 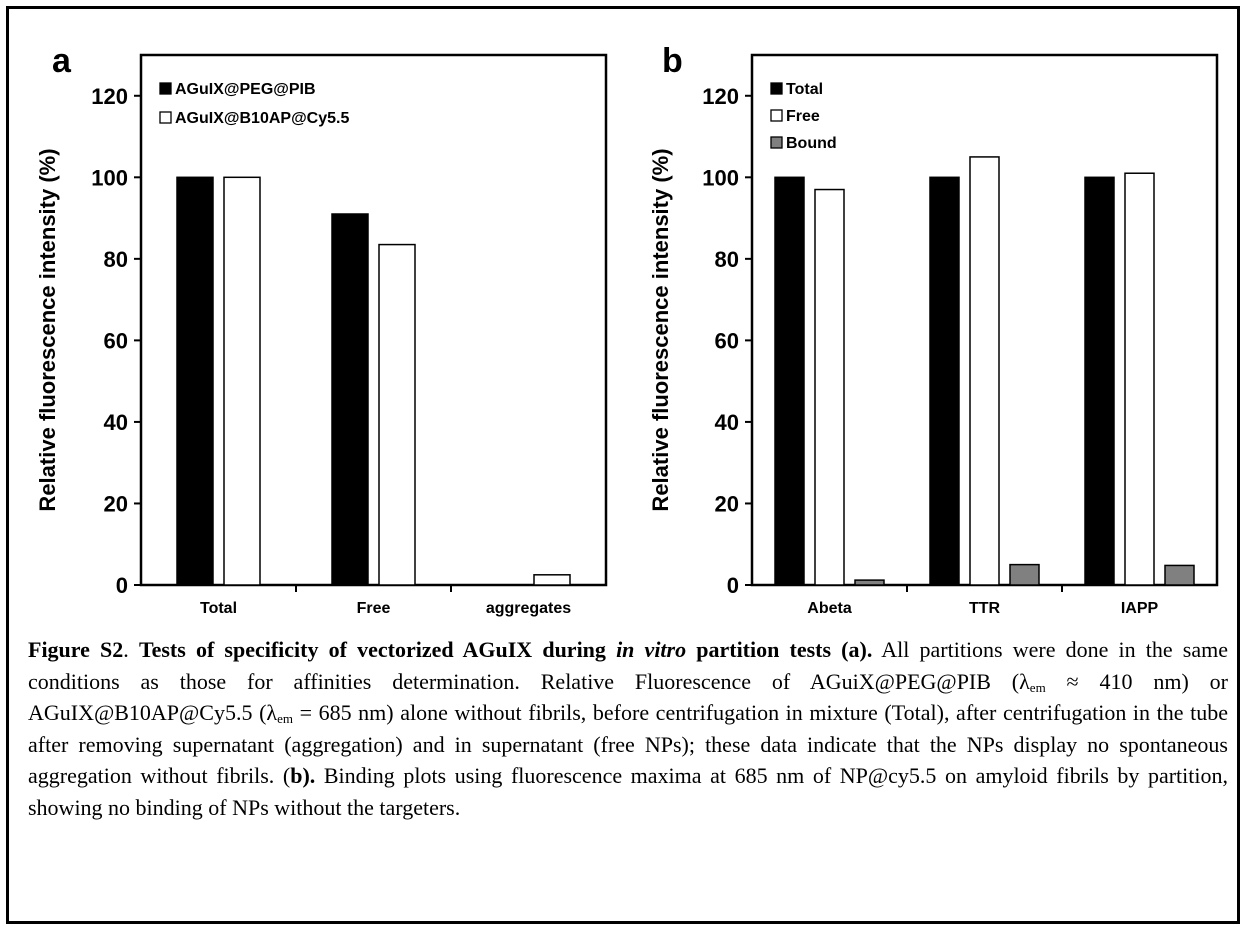 I want to click on x-category-label: Abeta, so click(x=829, y=608).